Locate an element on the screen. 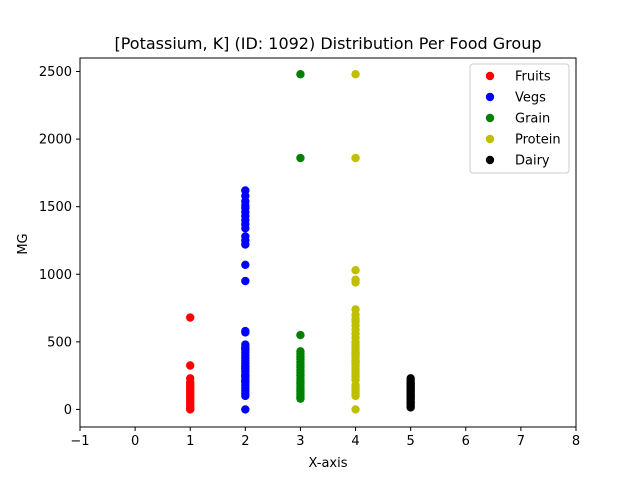 The image size is (640, 480). legend: Fruits Vegs Grain Protein Dairy is located at coordinates (519, 118).